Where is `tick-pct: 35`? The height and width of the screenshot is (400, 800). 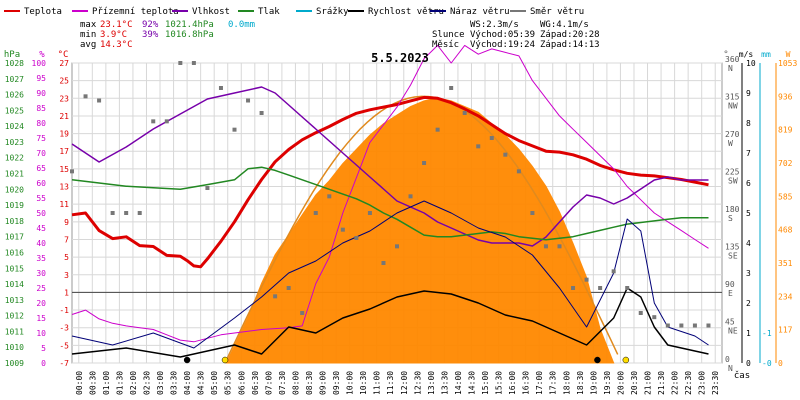 tick-pct: 35 is located at coordinates (41, 258).